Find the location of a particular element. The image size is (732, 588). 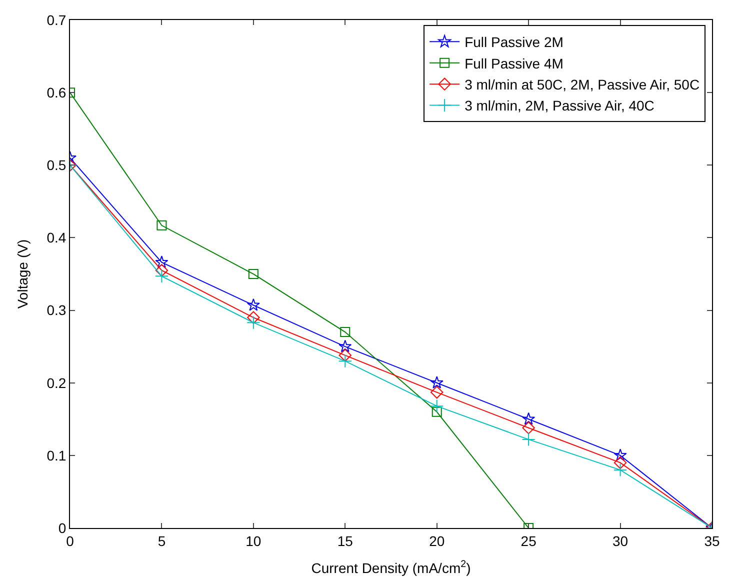

legend-label: Full Passive 4M is located at coordinates (514, 63).